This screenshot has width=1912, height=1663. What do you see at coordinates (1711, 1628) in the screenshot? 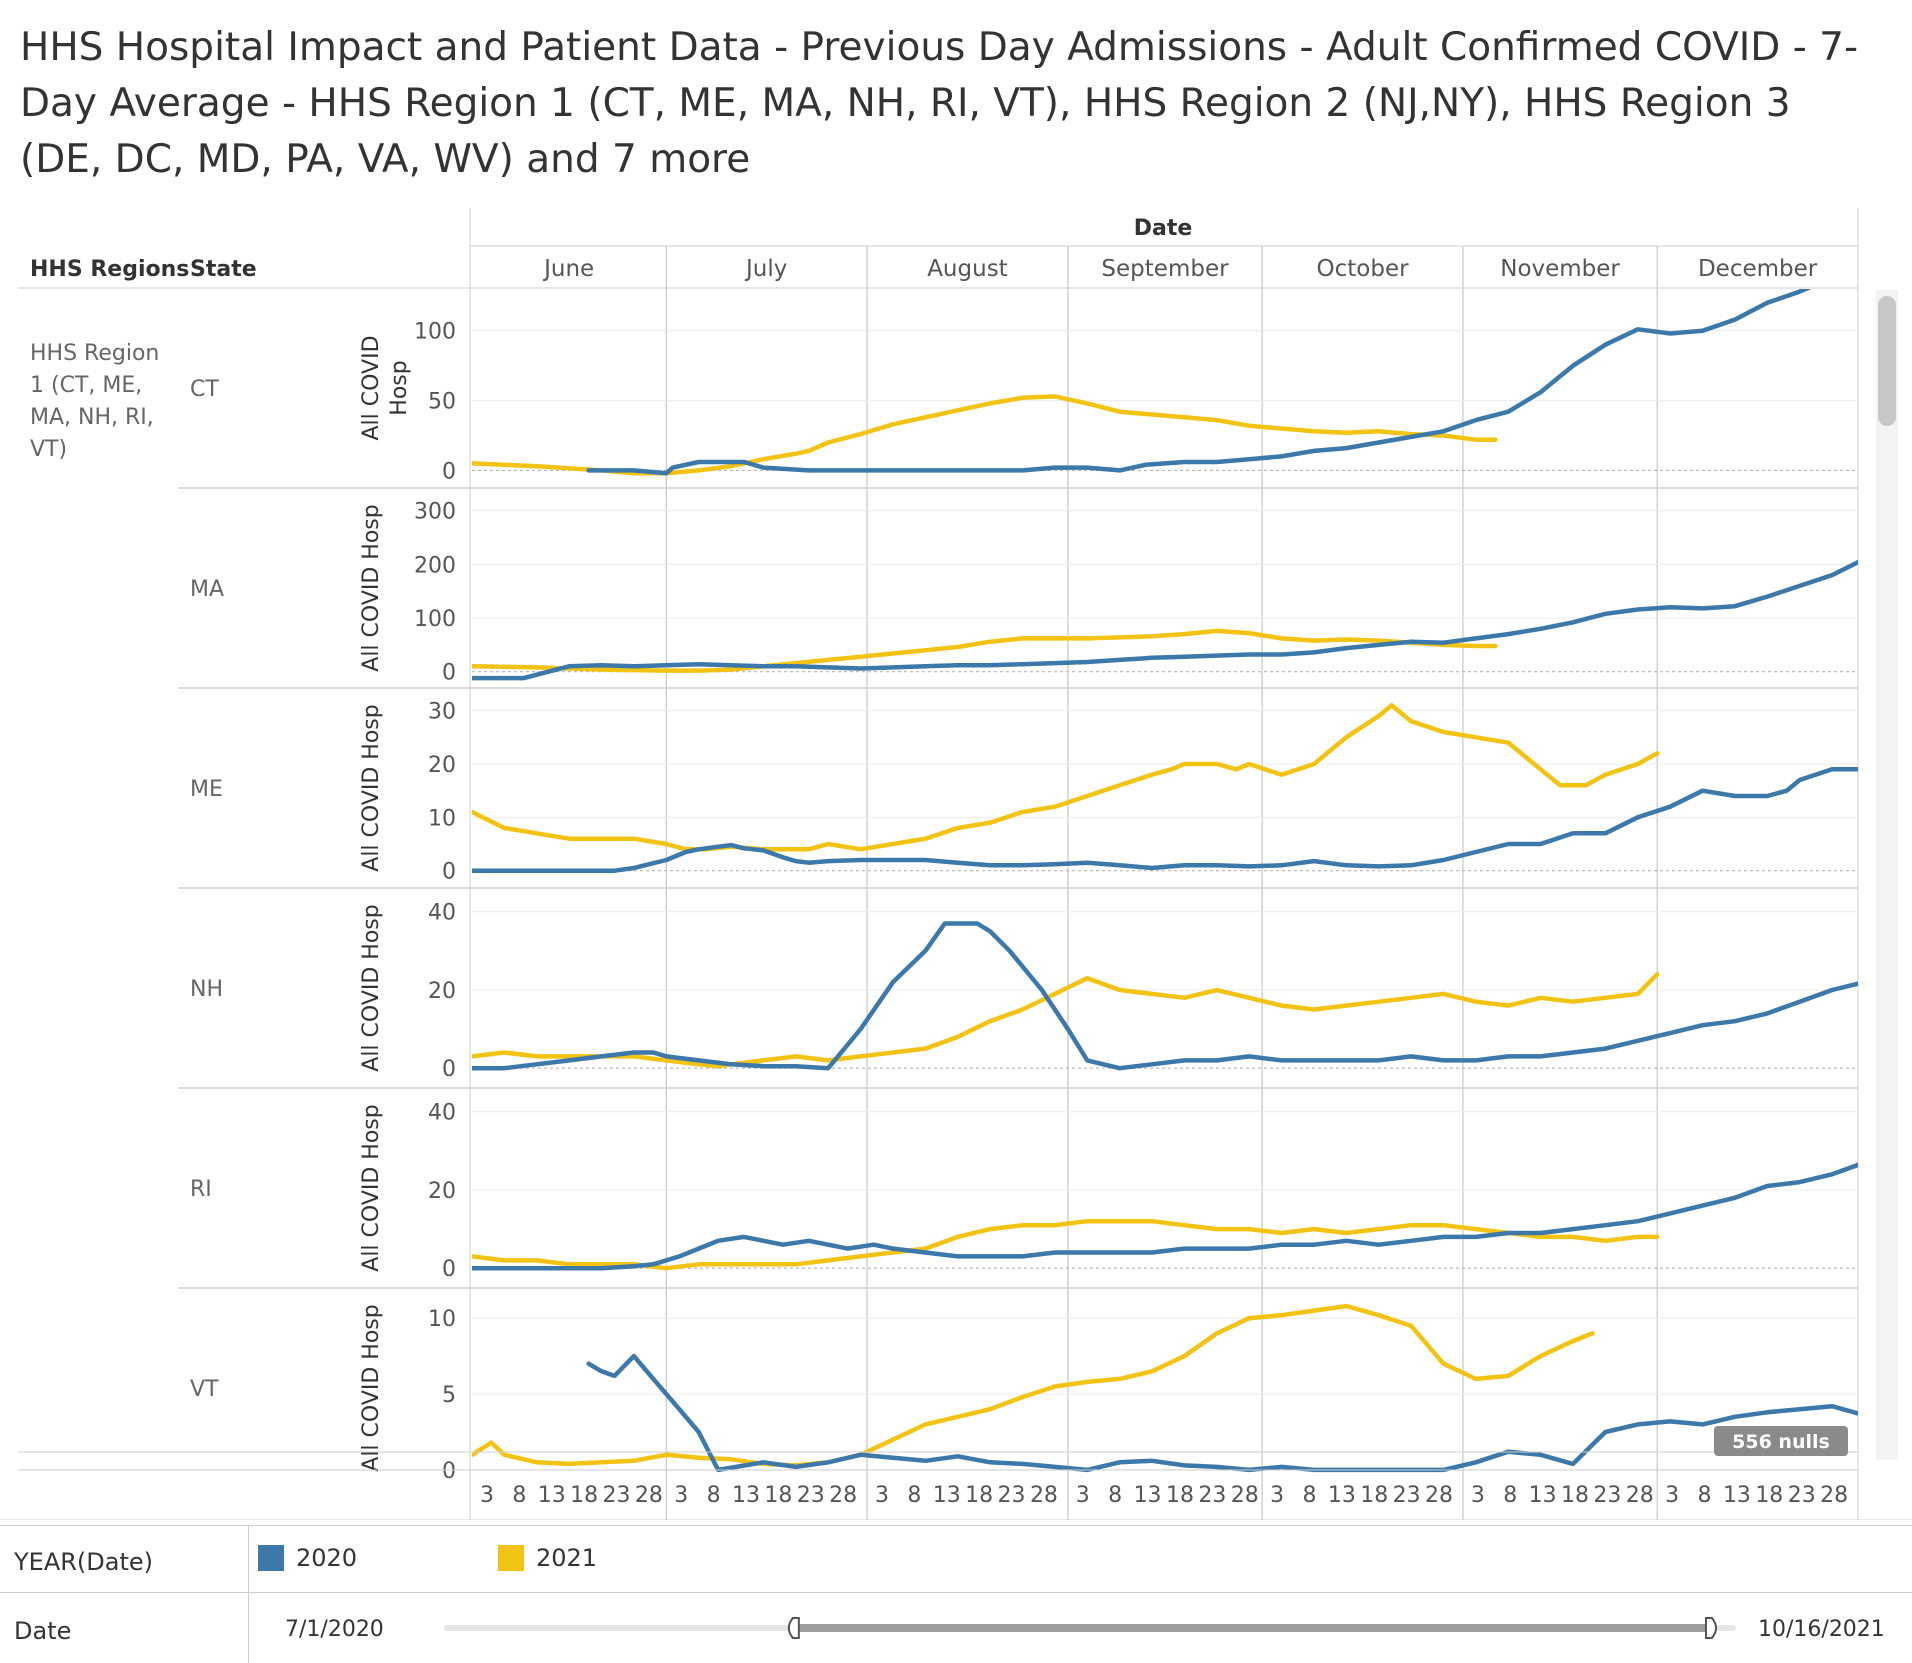
I see `slider-right-handle` at bounding box center [1711, 1628].